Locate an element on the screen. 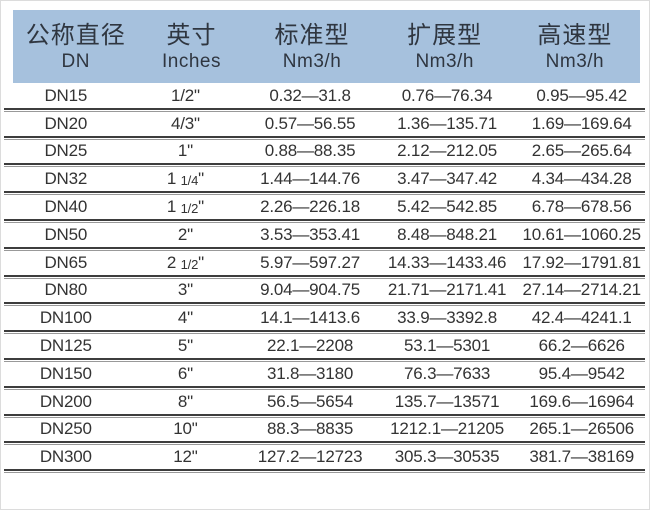 This screenshot has height=510, width=650. cell-inches: 8" is located at coordinates (185, 401).